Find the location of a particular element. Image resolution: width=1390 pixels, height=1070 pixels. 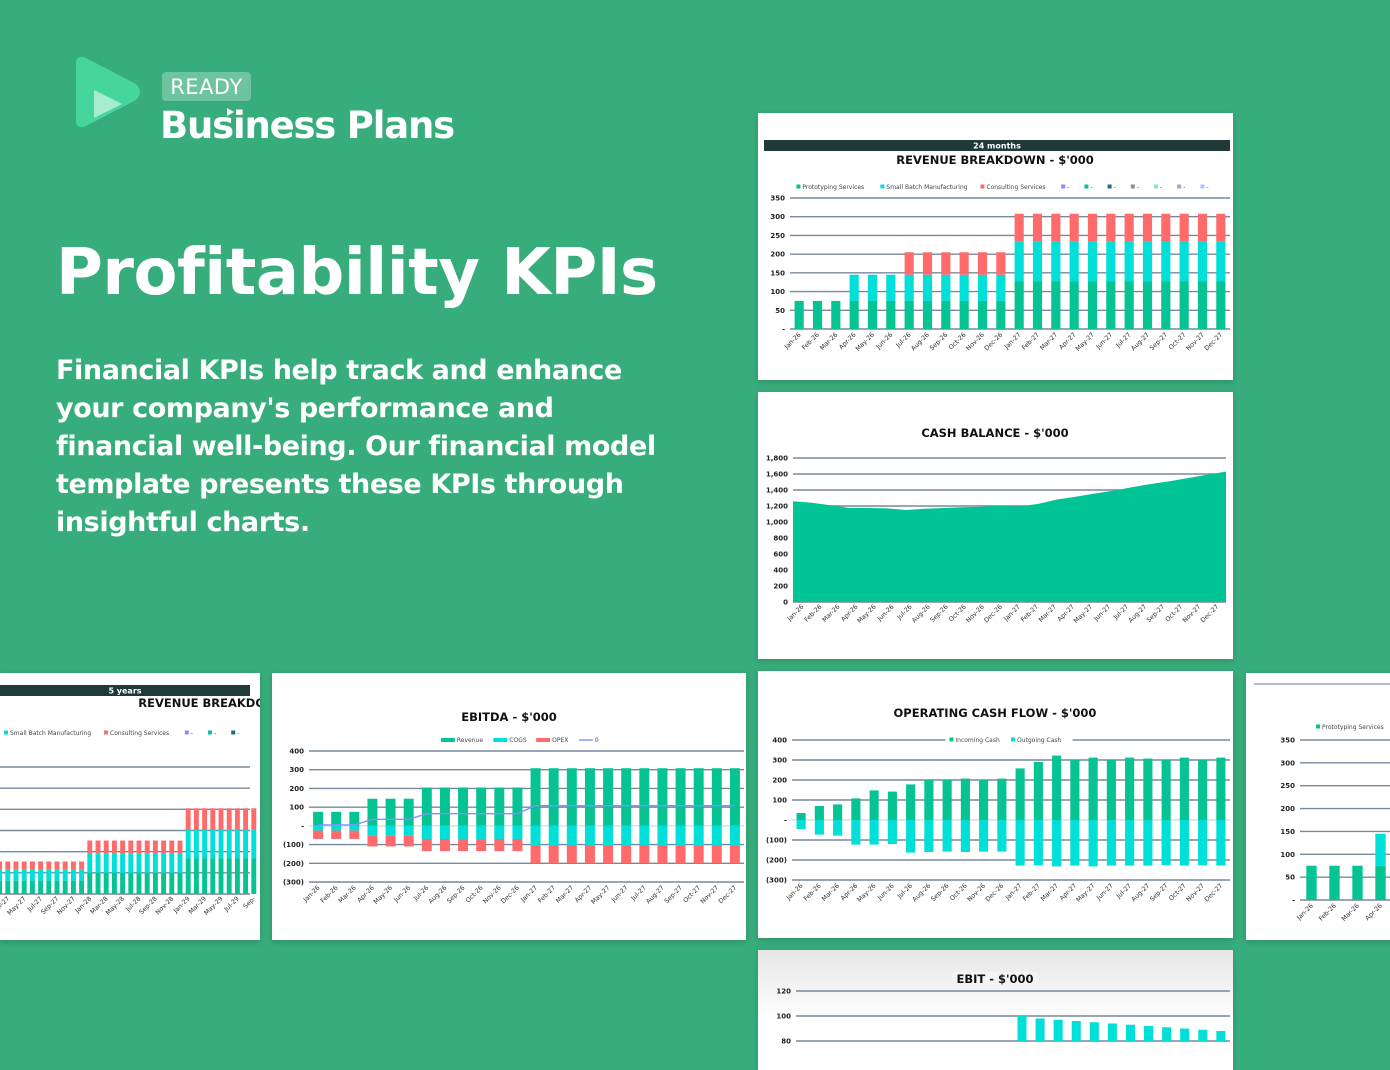

y-tick-label: 150 is located at coordinates (1287, 832).